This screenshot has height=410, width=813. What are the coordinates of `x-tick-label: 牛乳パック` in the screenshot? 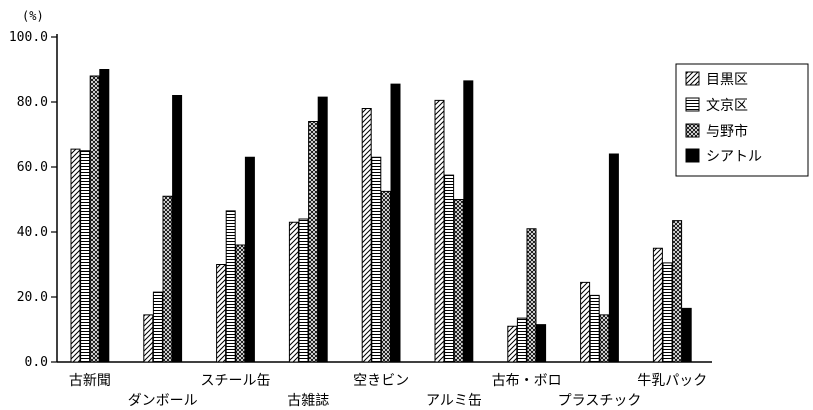 It's located at (672, 381).